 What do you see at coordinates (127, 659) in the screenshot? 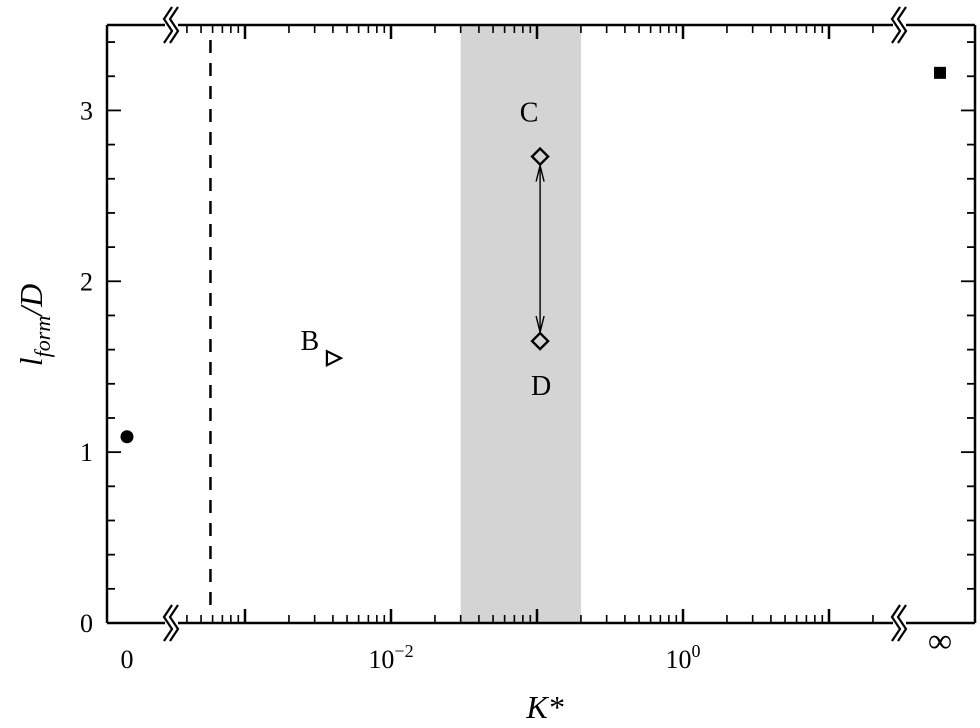
I see `x-tick-label: 0` at bounding box center [127, 659].